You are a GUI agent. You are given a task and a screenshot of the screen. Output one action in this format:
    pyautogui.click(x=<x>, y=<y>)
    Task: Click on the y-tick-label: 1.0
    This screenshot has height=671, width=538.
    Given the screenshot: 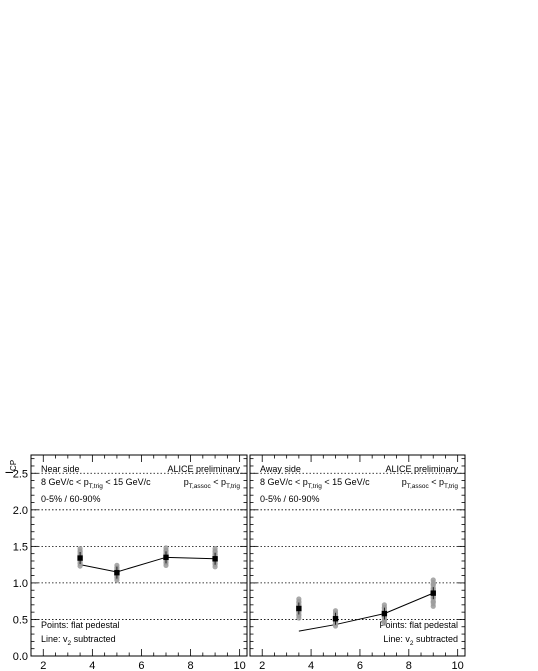 What is the action you would take?
    pyautogui.click(x=20, y=584)
    